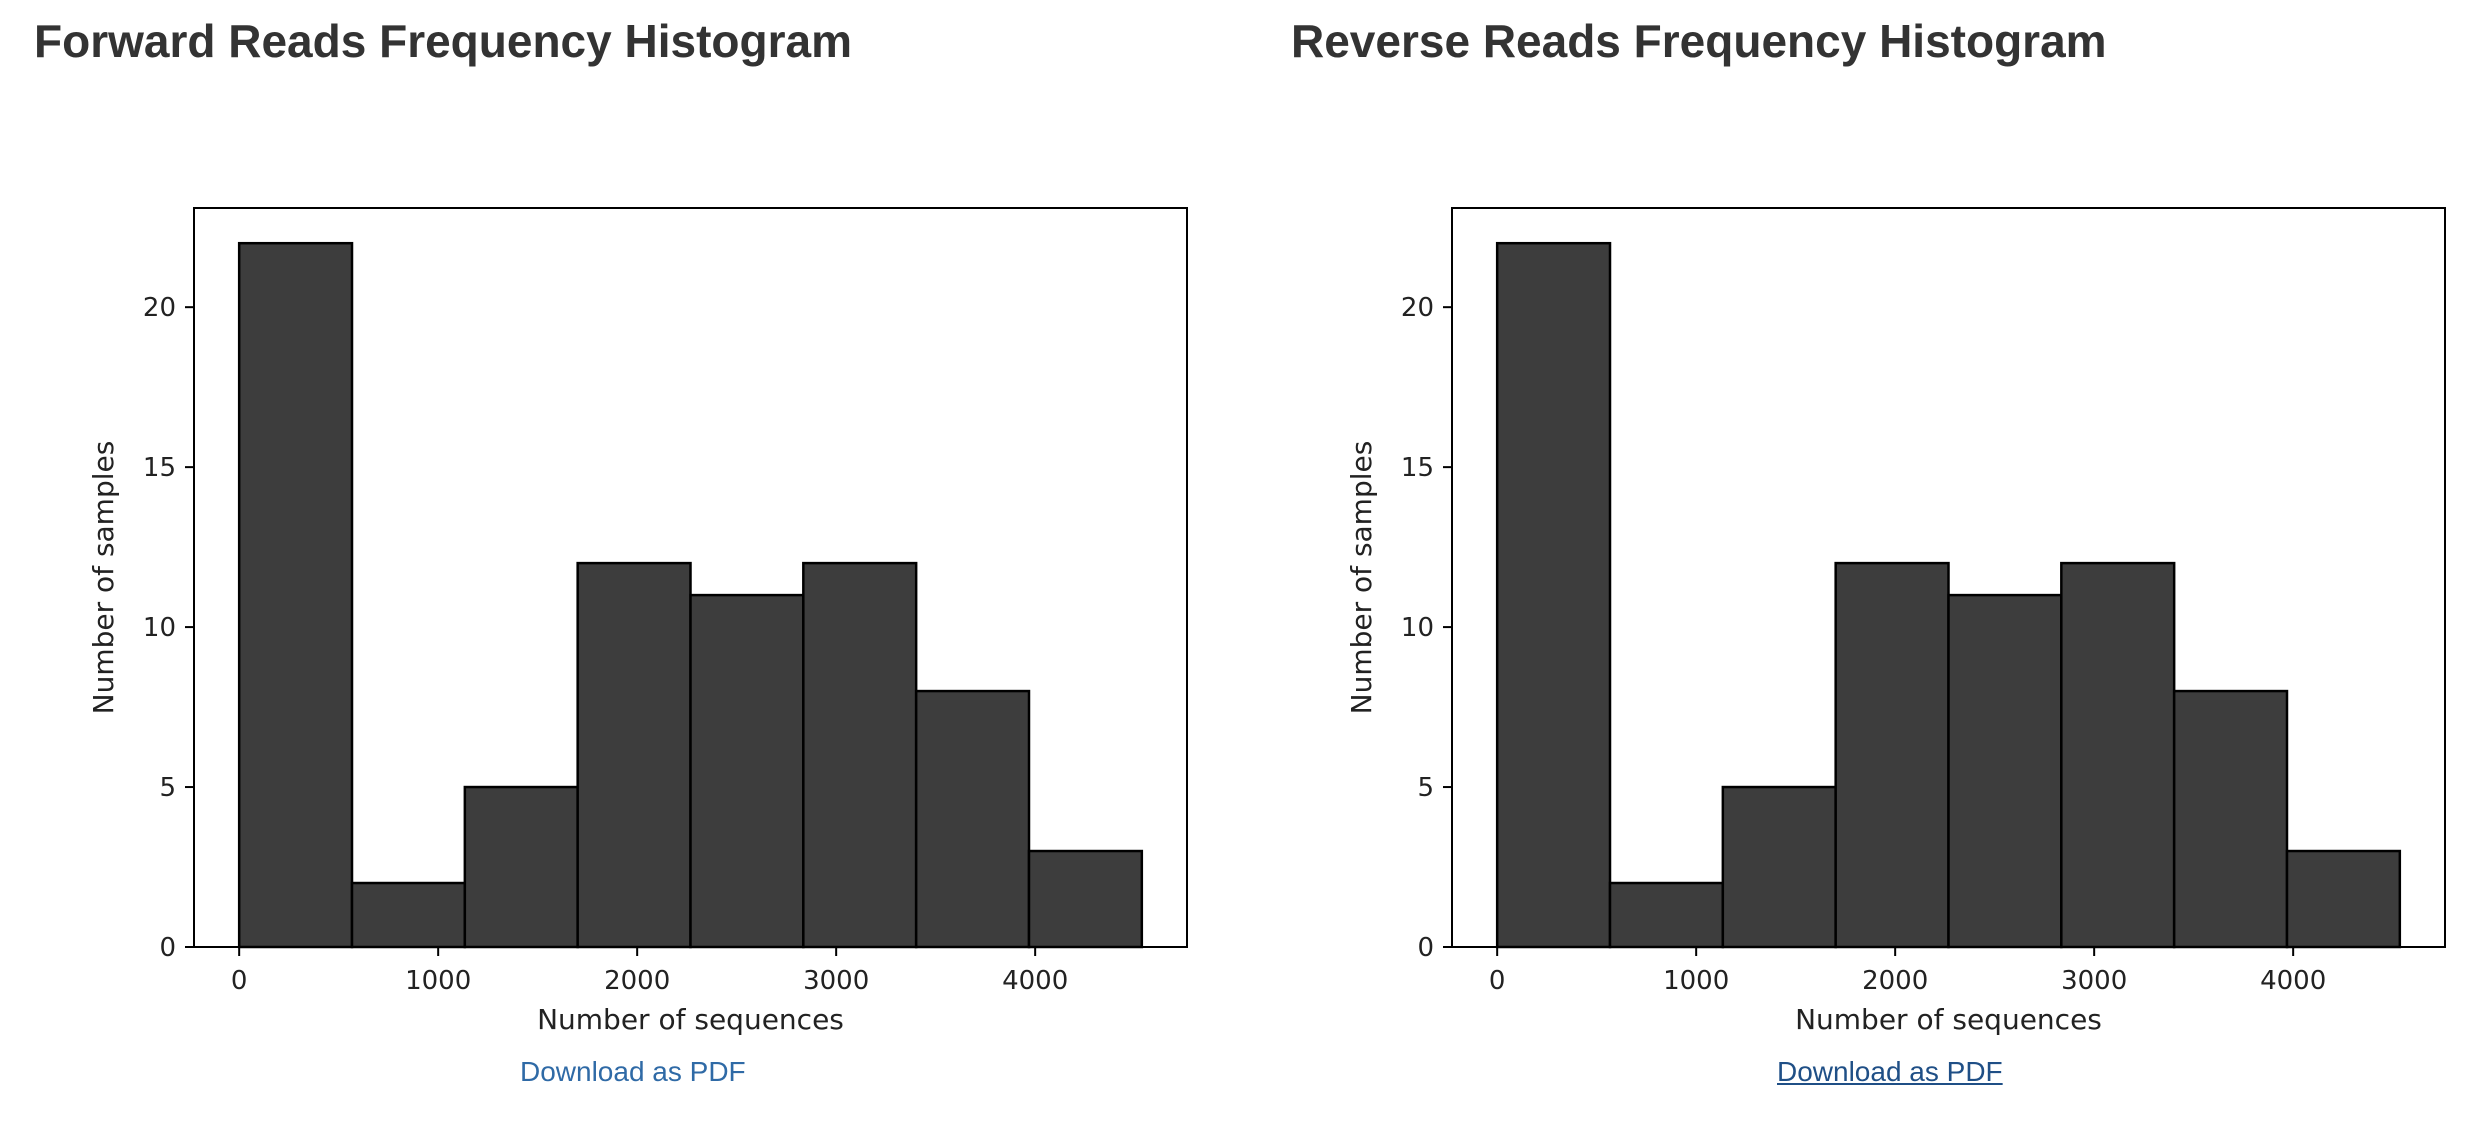 This screenshot has height=1138, width=2466. I want to click on panel-title: Forward Reads Frequency Histogram, so click(443, 41).